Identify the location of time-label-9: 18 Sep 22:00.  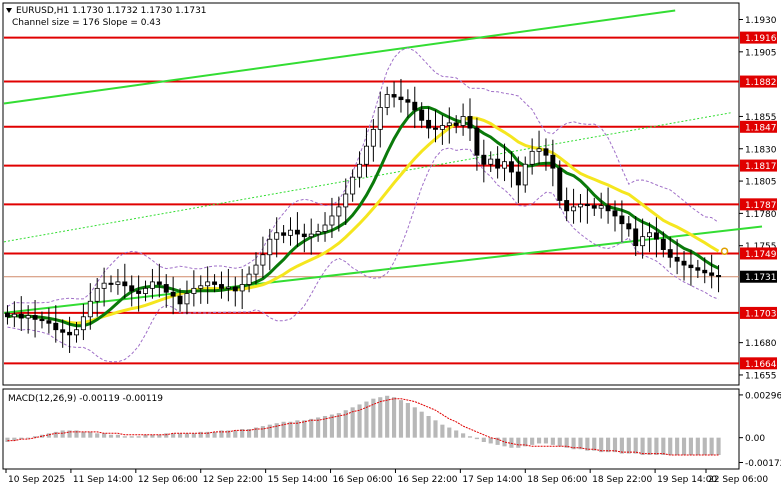
(622, 480).